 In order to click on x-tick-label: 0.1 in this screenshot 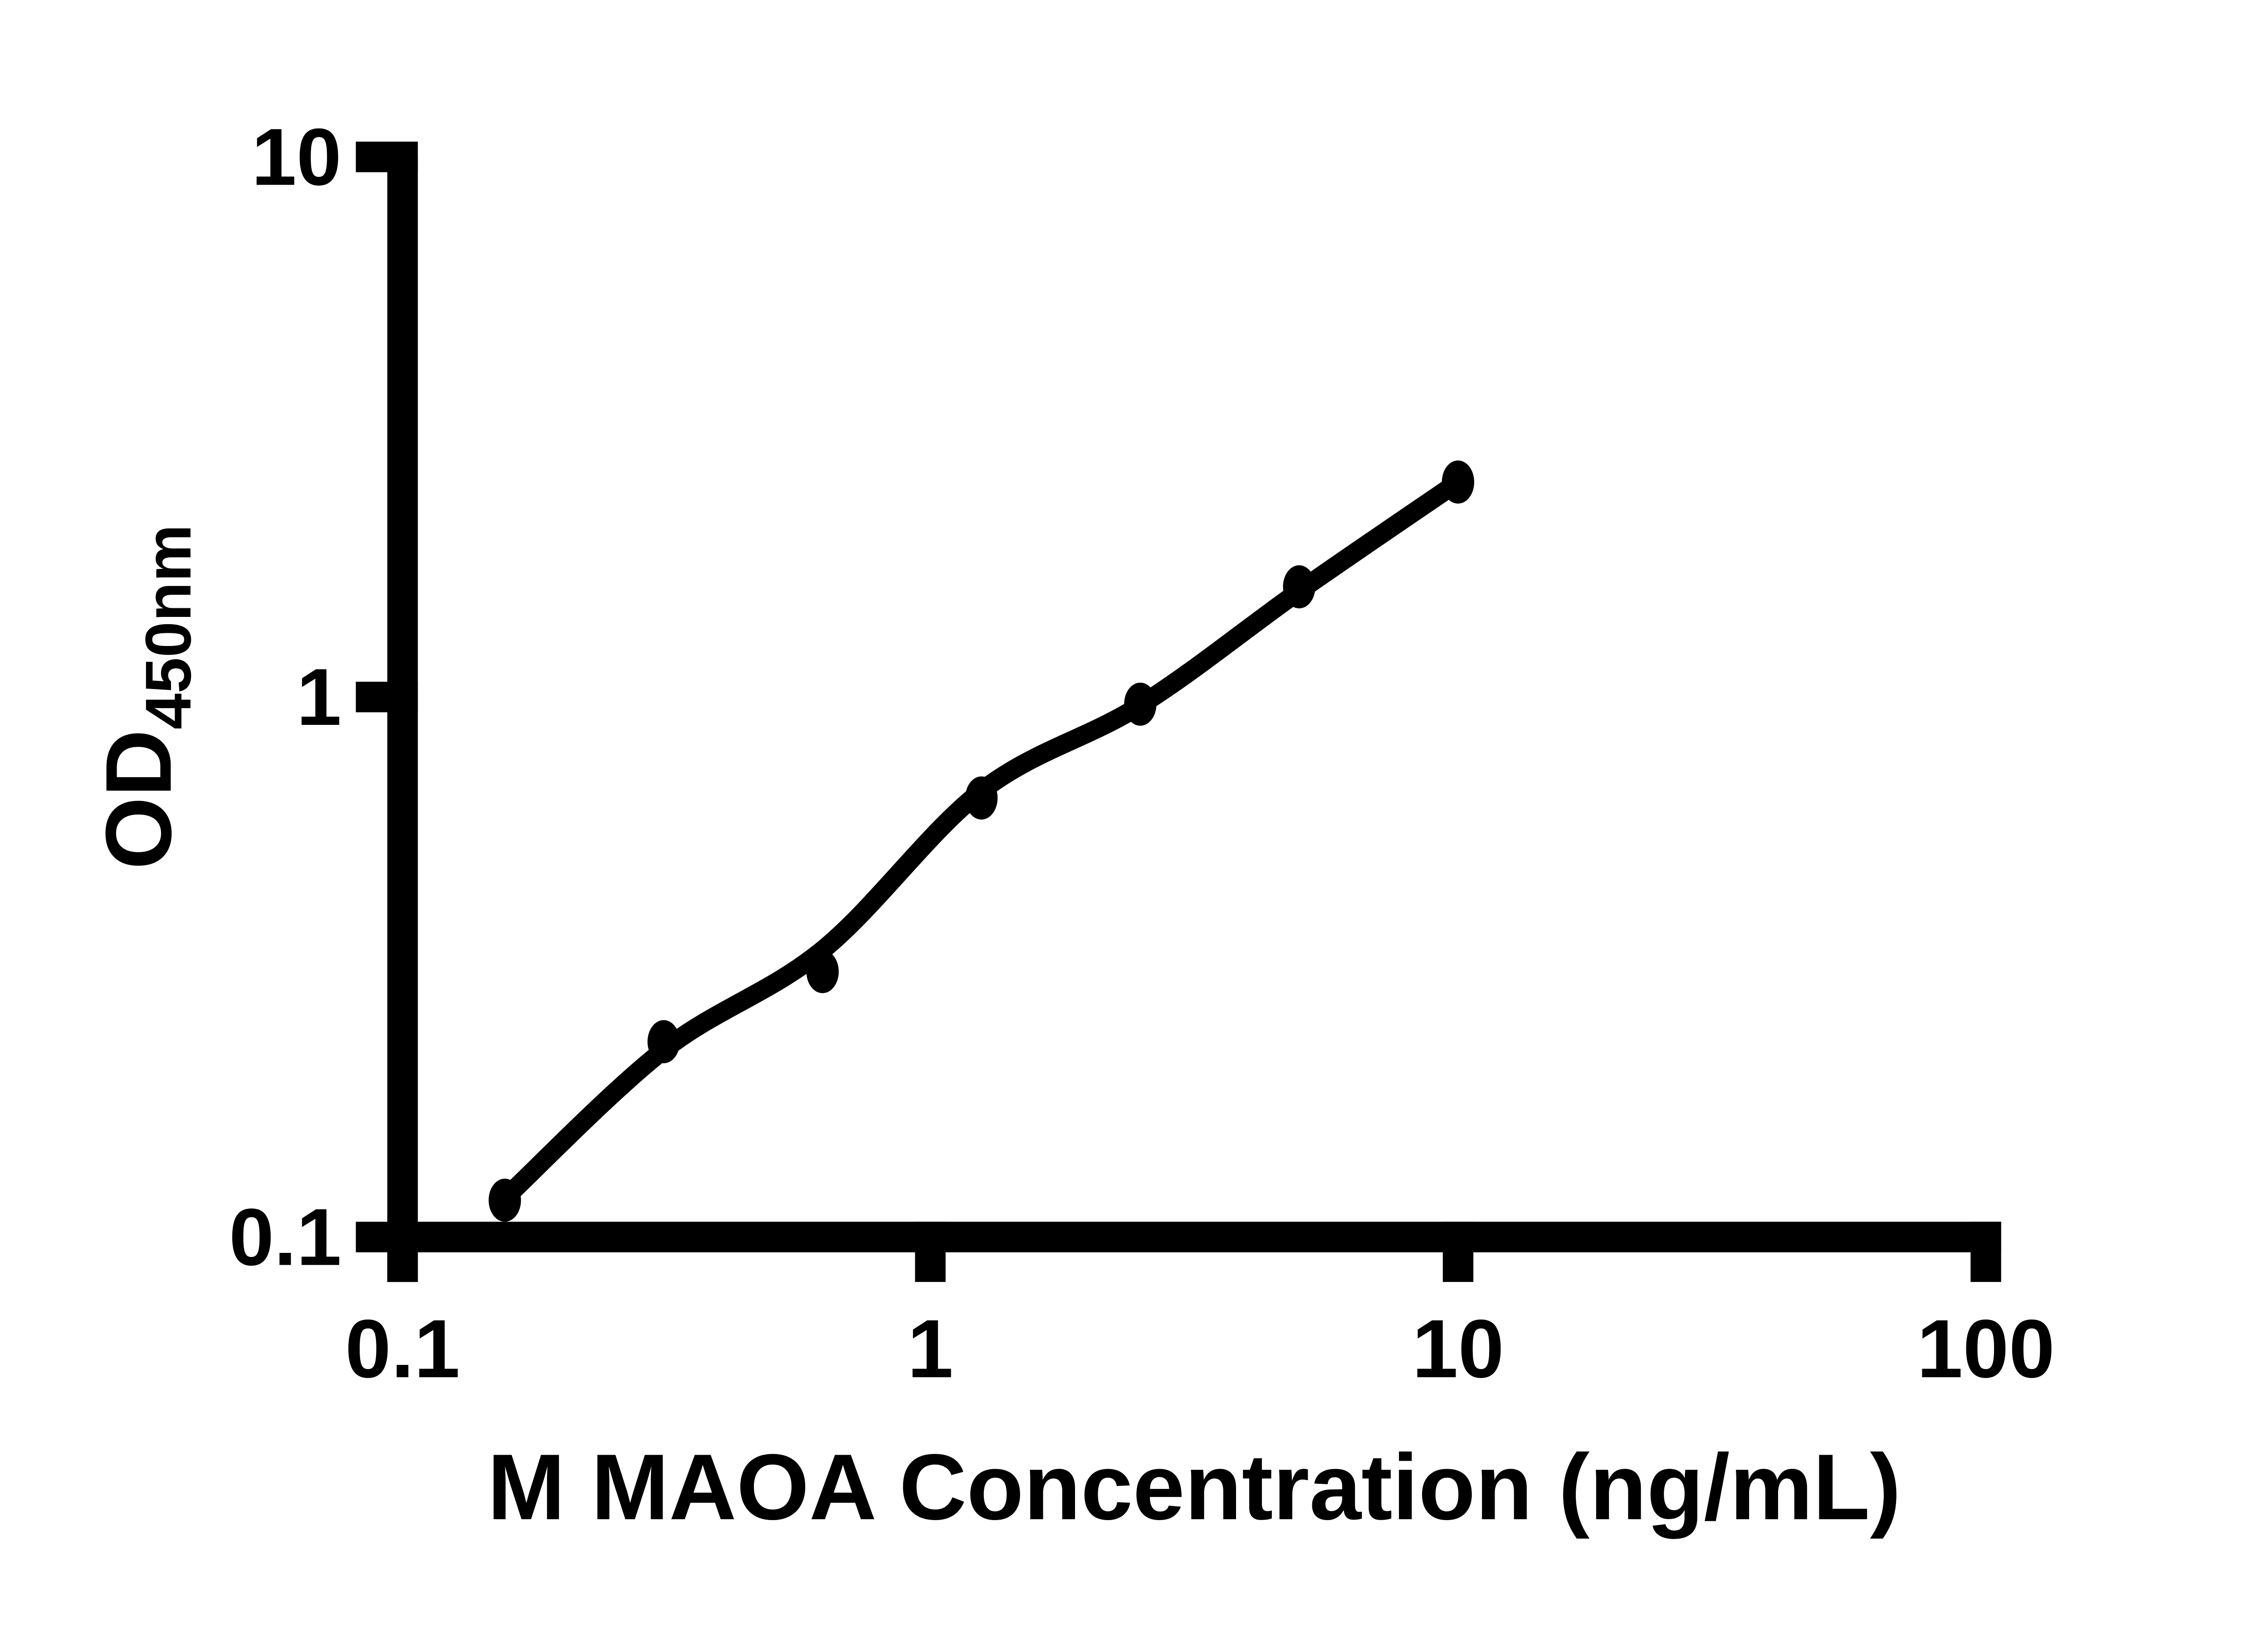, I will do `click(402, 1348)`.